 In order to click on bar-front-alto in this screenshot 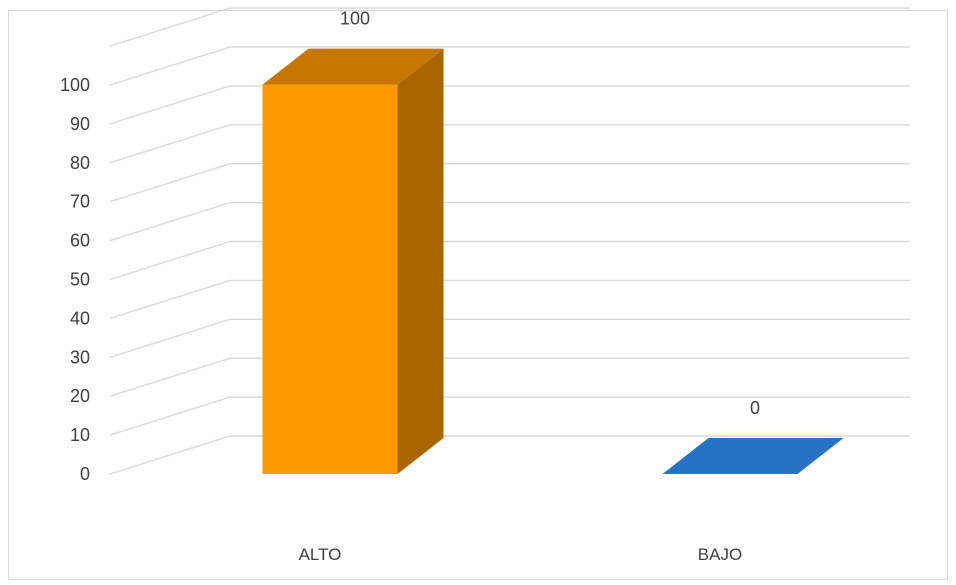, I will do `click(330, 279)`.